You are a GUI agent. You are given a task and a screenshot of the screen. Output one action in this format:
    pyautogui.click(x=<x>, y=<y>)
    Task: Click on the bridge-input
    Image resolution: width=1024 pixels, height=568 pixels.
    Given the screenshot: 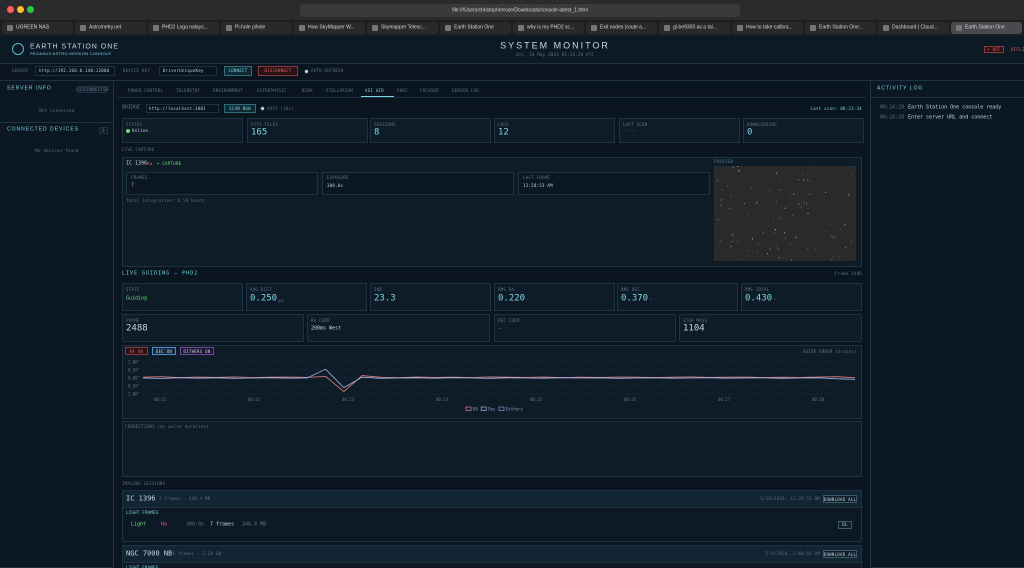 What is the action you would take?
    pyautogui.click(x=182, y=108)
    